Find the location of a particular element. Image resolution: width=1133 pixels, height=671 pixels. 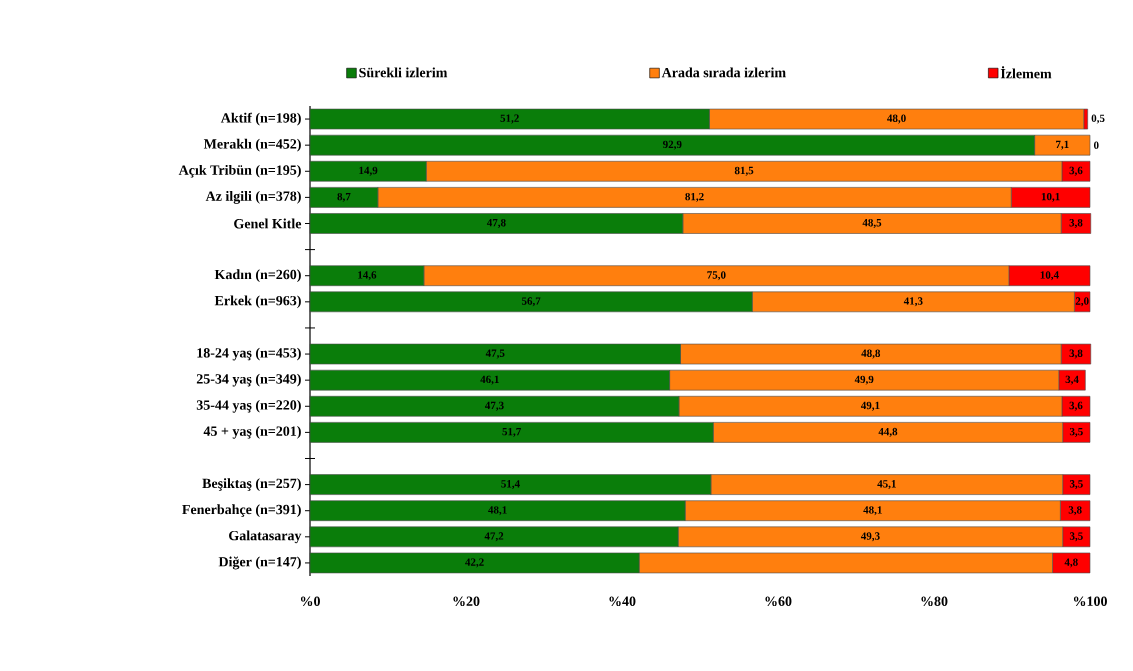

data-label: 51,7 is located at coordinates (511, 432).